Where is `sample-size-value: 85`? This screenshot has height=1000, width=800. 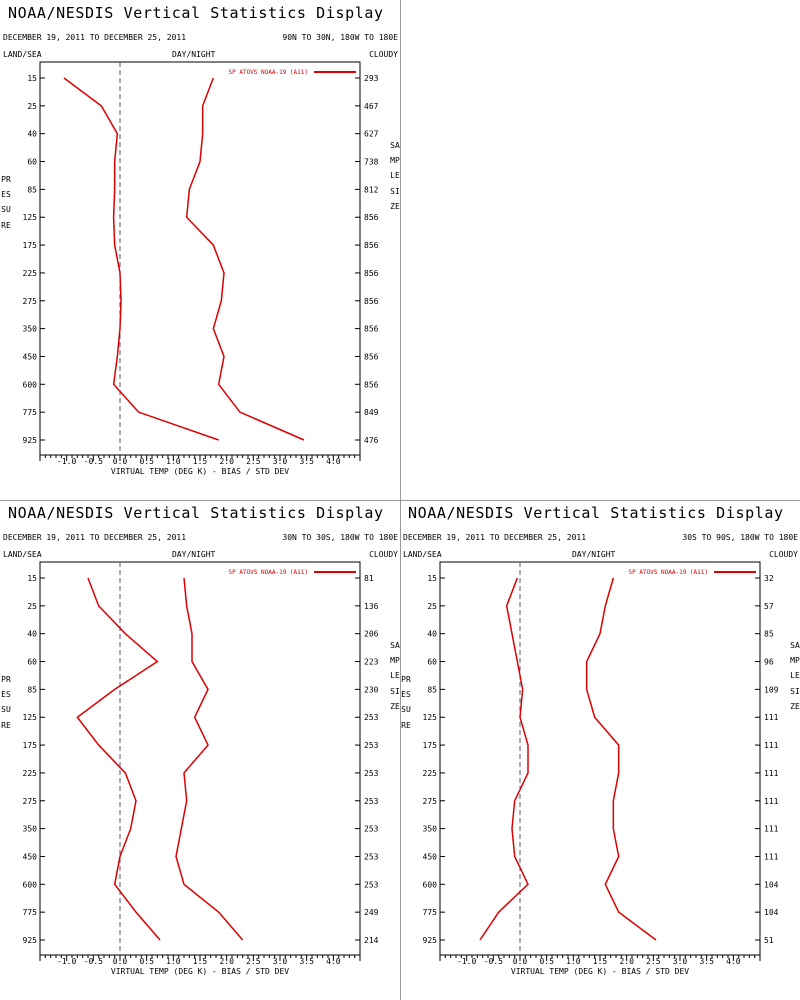 sample-size-value: 85 is located at coordinates (769, 634).